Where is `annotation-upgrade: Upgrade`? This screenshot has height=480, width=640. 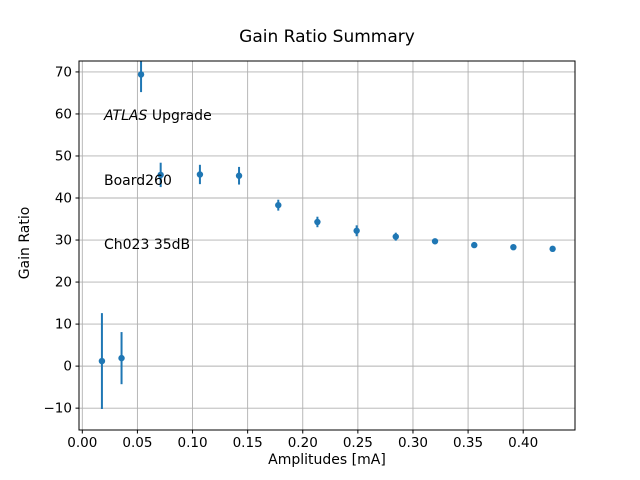 annotation-upgrade: Upgrade is located at coordinates (179, 116).